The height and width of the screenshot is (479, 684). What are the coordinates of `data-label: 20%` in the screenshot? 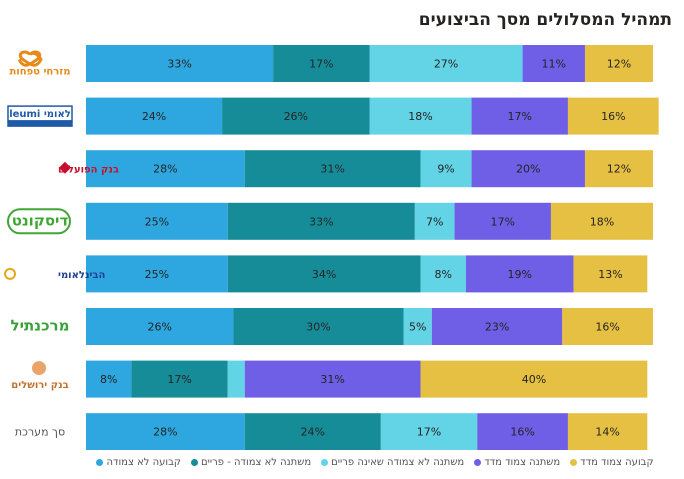 It's located at (528, 169).